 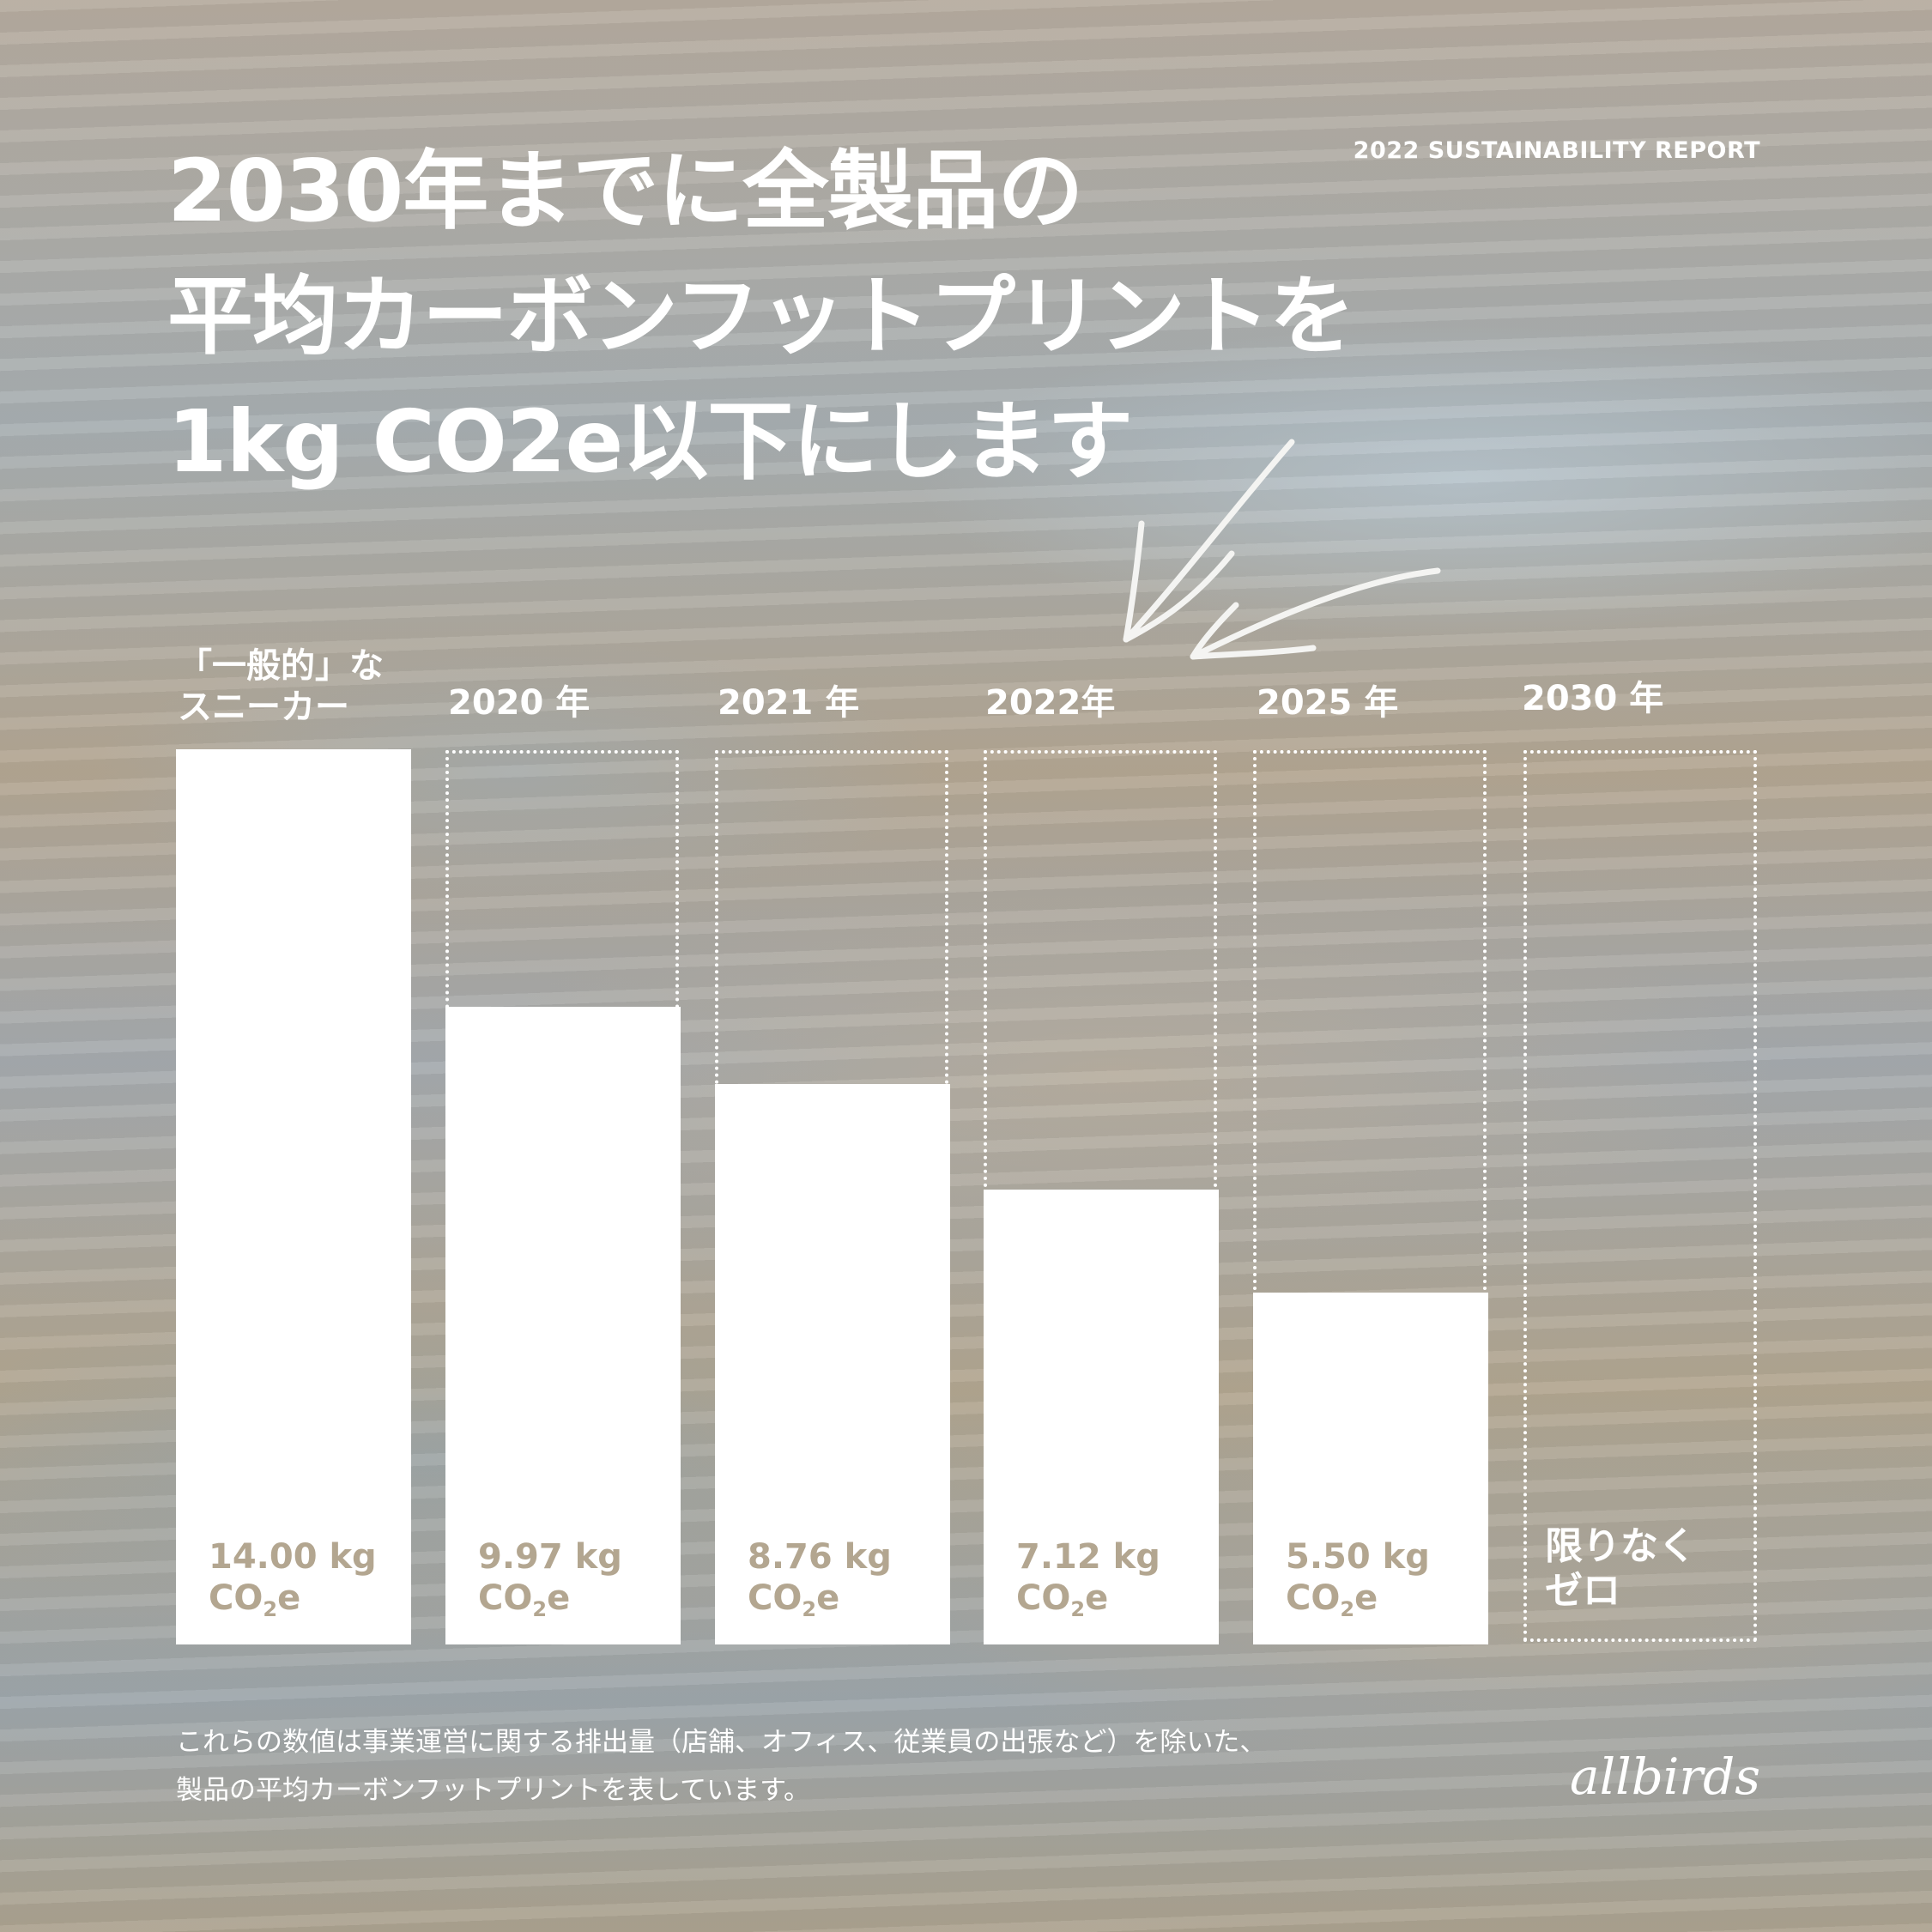 I want to click on value-label: 7.12 kg CO2e, so click(x=1088, y=1583).